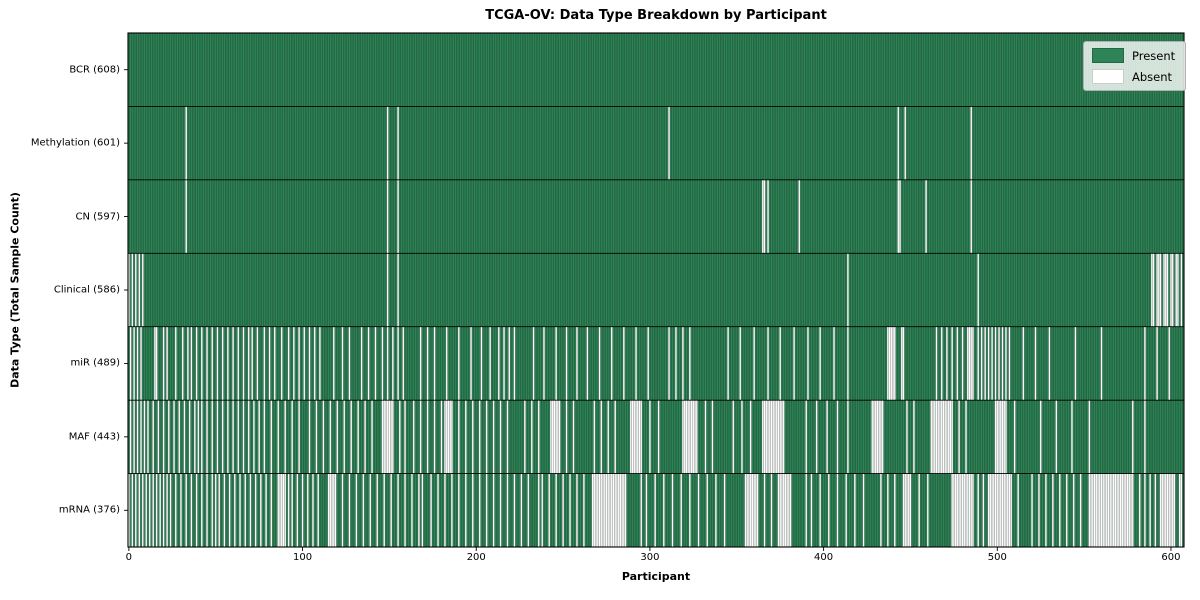  Describe the element at coordinates (1152, 76) in the screenshot. I see `legend-absent-label: Absent` at that location.